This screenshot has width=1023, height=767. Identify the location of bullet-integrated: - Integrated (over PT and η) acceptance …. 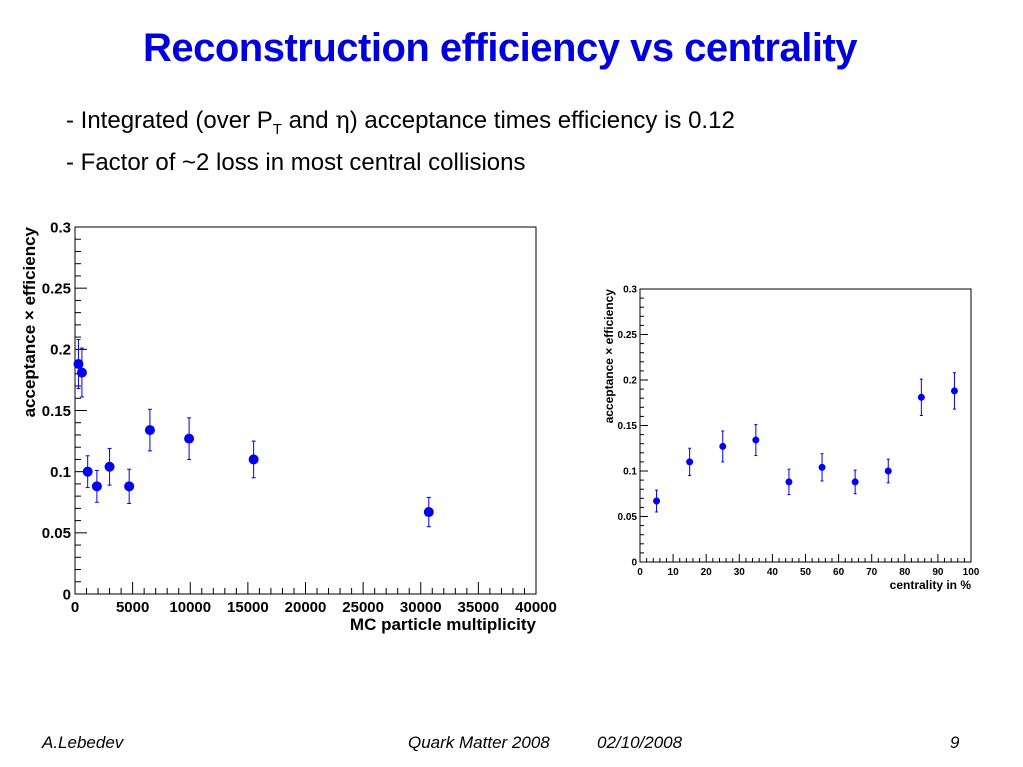
(400, 125).